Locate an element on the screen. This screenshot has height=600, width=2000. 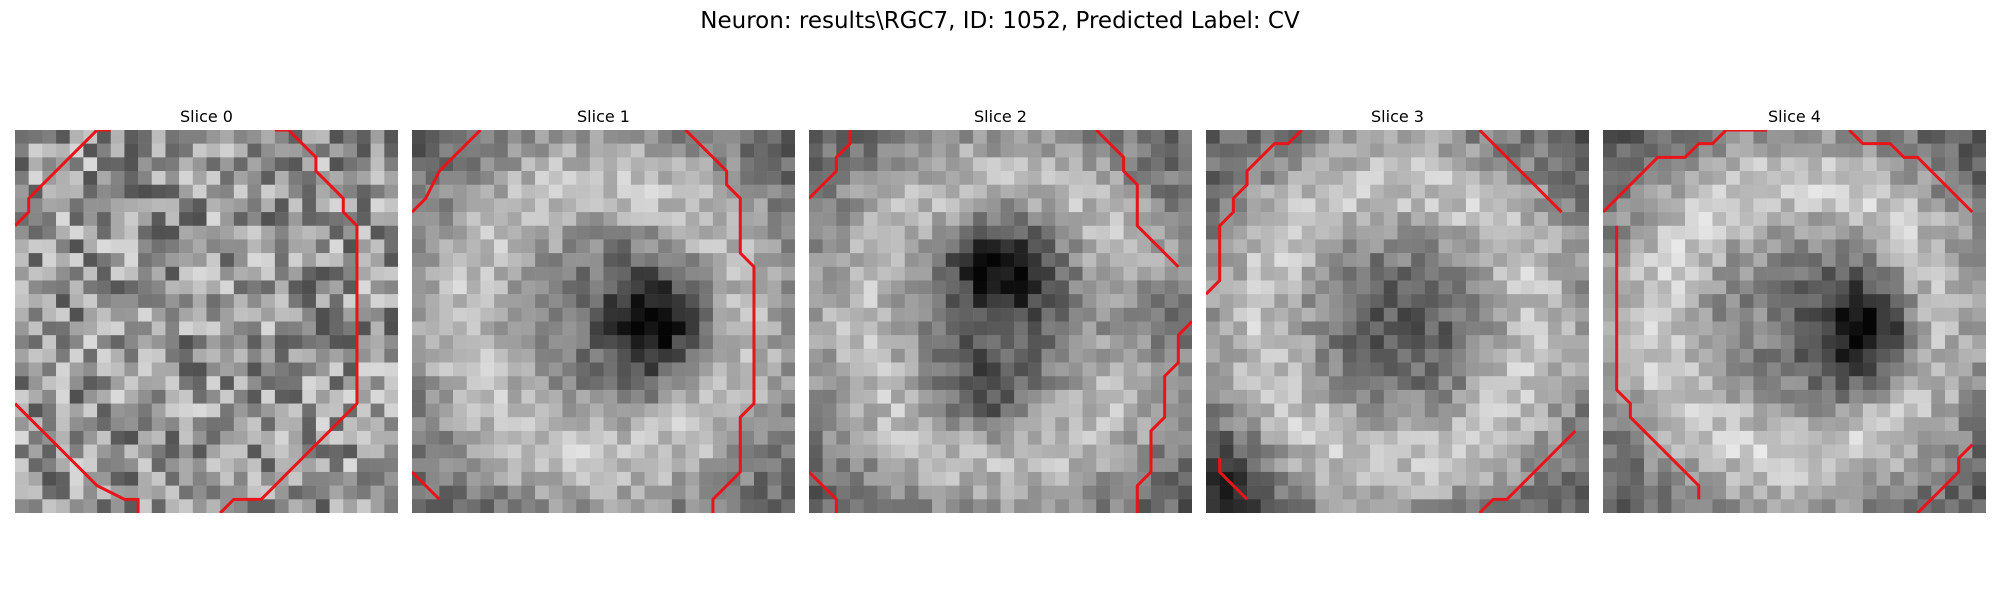
slice-panel-1: Slice 1 is located at coordinates (603, 309).